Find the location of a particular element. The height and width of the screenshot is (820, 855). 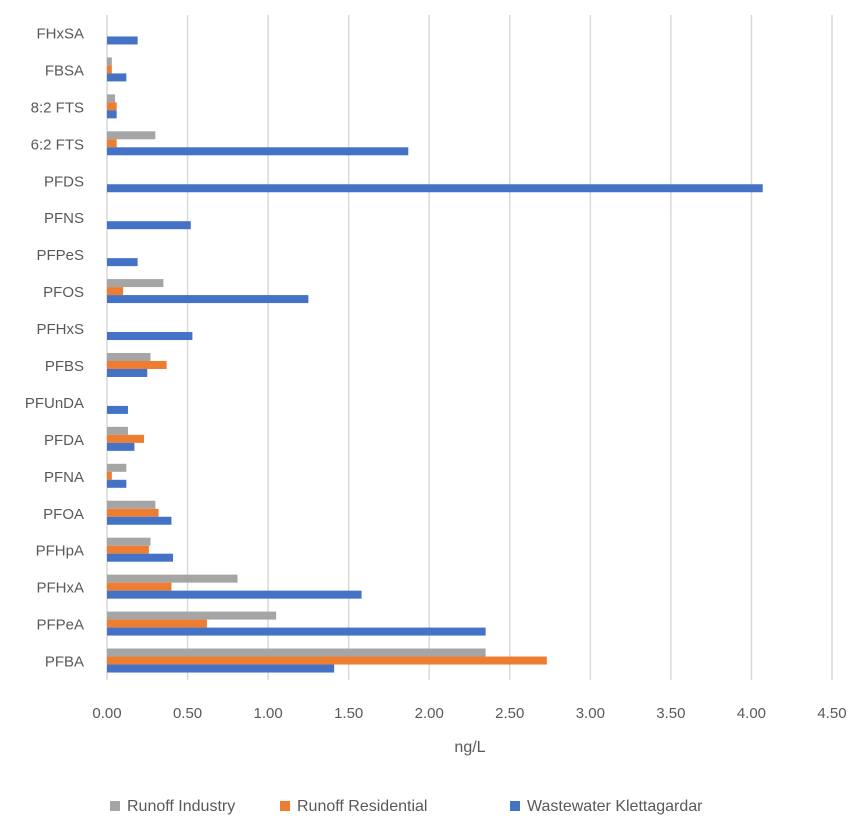

legend-label: Wastewater Klettagardar is located at coordinates (615, 806).